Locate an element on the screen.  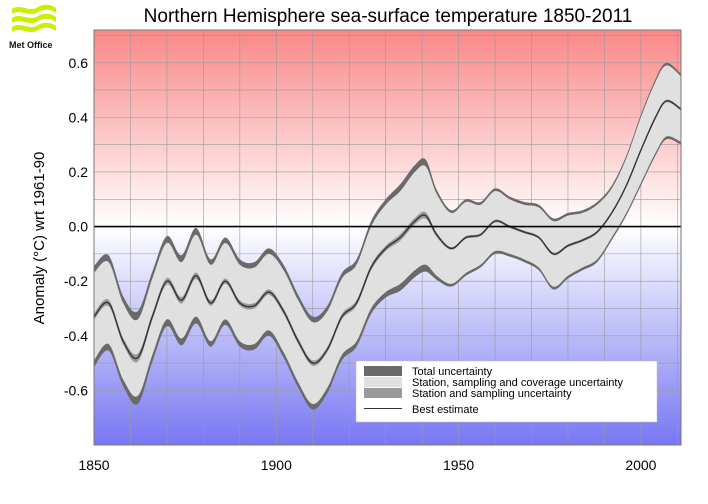
legend-swatch-coverage is located at coordinates (383, 382).